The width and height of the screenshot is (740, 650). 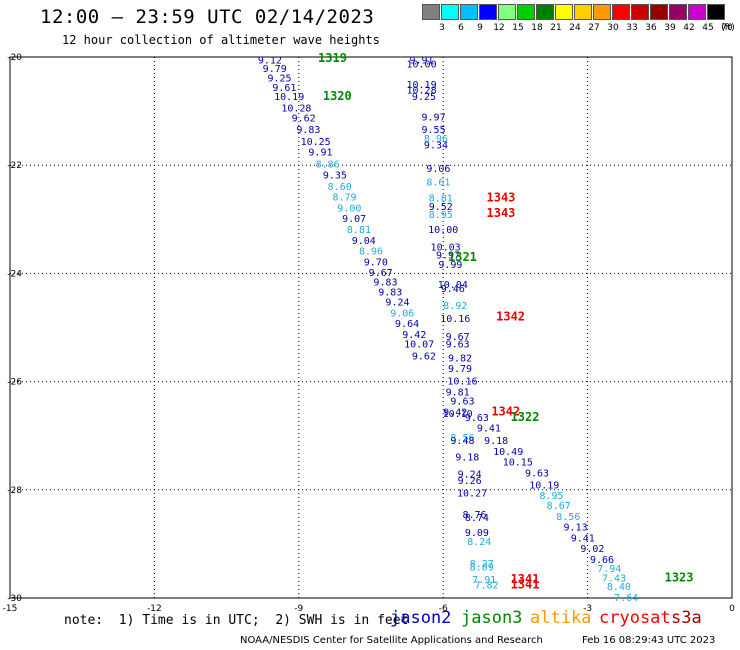 What do you see at coordinates (525, 417) in the screenshot?
I see `pass-label: 1322` at bounding box center [525, 417].